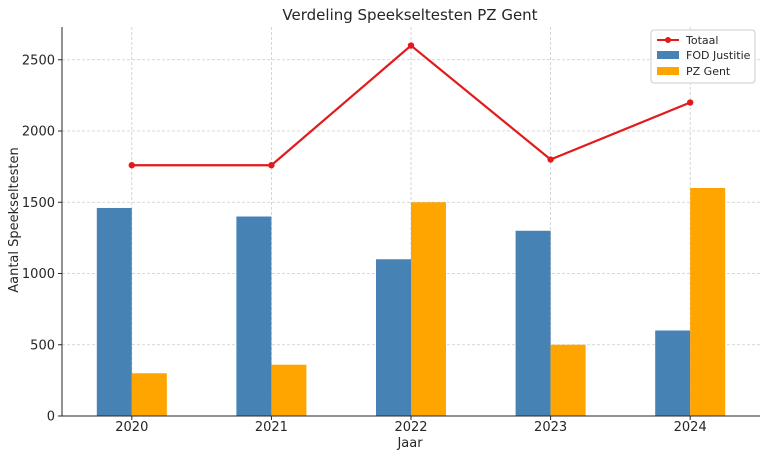 Image resolution: width=767 pixels, height=457 pixels. Describe the element at coordinates (51, 417) in the screenshot. I see `y-tick-label: 0` at that location.